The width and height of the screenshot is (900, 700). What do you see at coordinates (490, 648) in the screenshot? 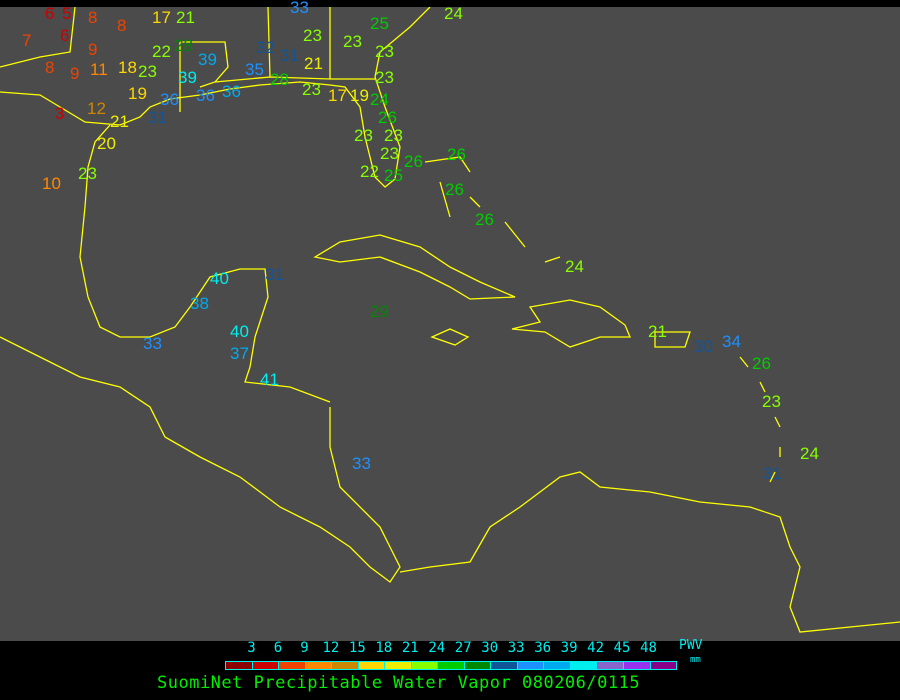
I see `legend-tick-label: 30` at bounding box center [490, 648].